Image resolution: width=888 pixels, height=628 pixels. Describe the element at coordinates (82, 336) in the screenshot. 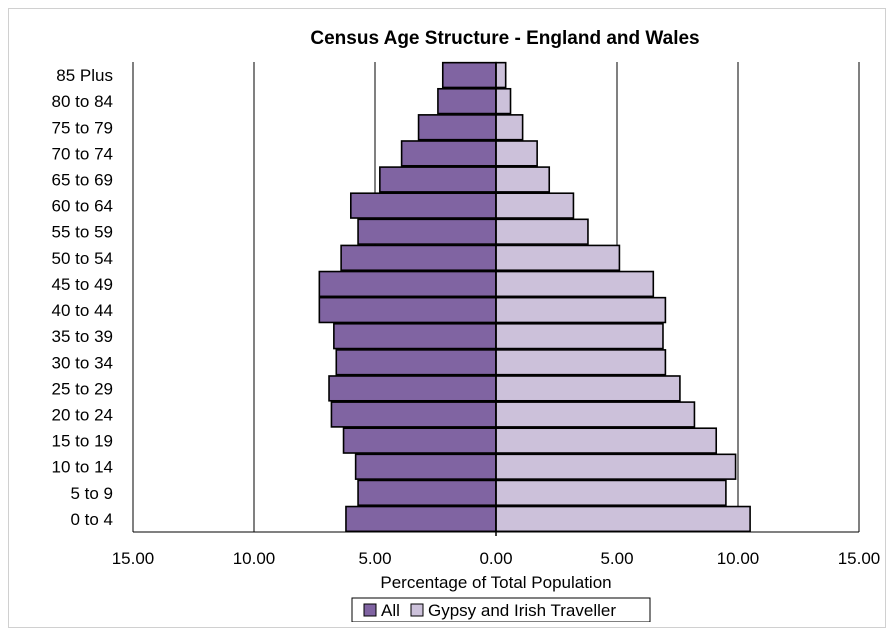

I see `category-label: 35 to 39` at that location.